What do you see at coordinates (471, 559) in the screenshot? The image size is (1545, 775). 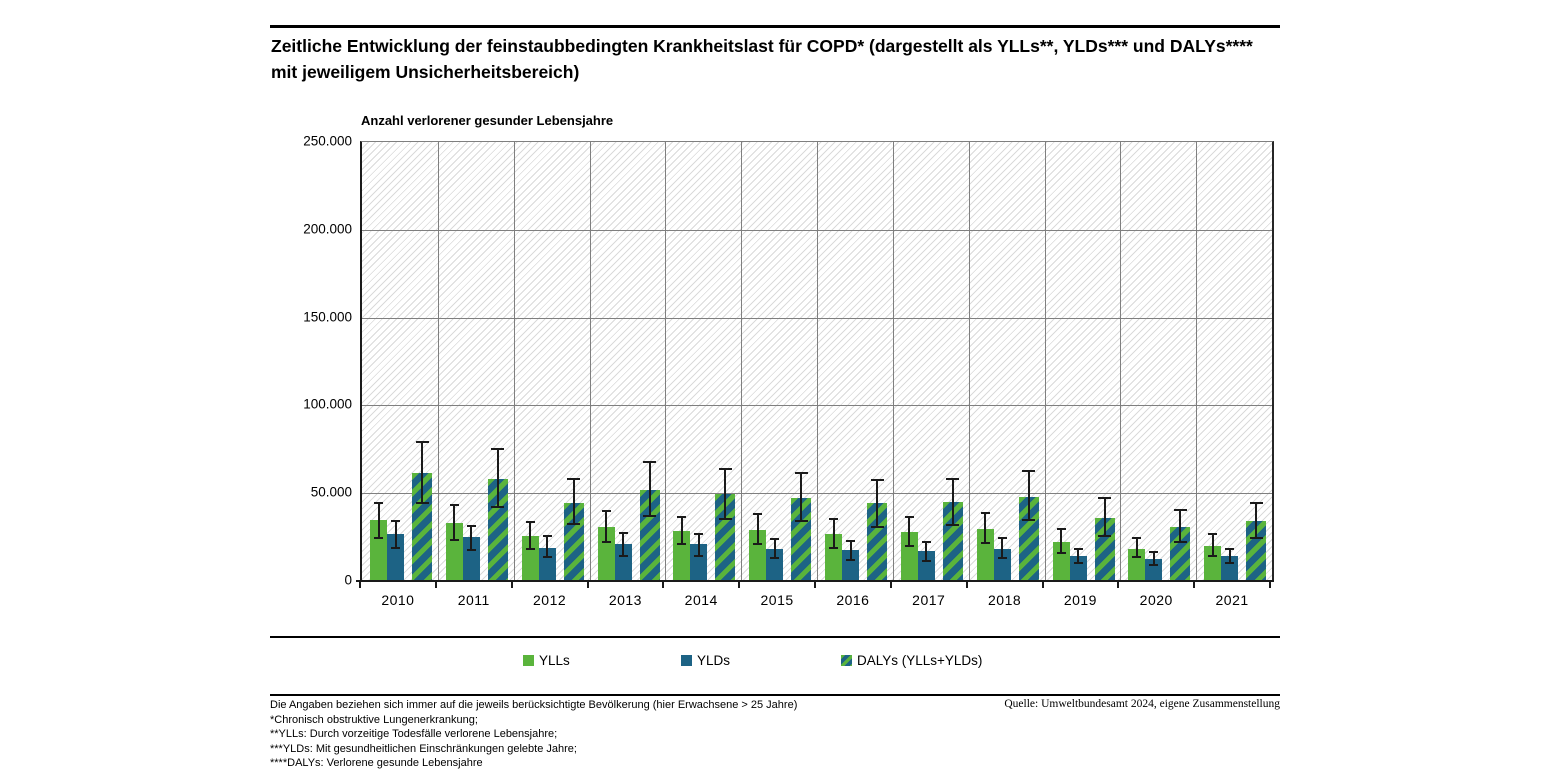 I see `bar-ylds-2011` at bounding box center [471, 559].